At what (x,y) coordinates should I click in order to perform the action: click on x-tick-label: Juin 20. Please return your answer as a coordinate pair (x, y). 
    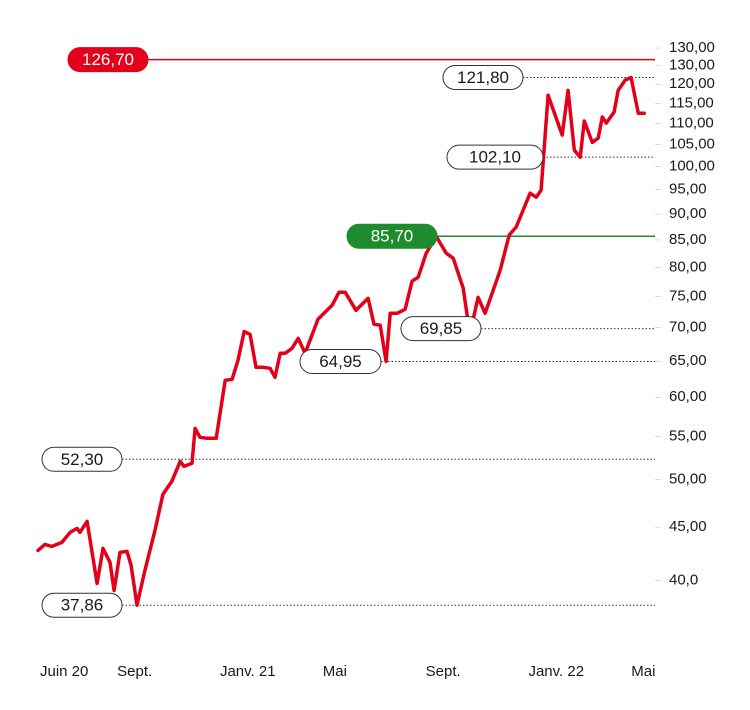
    Looking at the image, I should click on (64, 671).